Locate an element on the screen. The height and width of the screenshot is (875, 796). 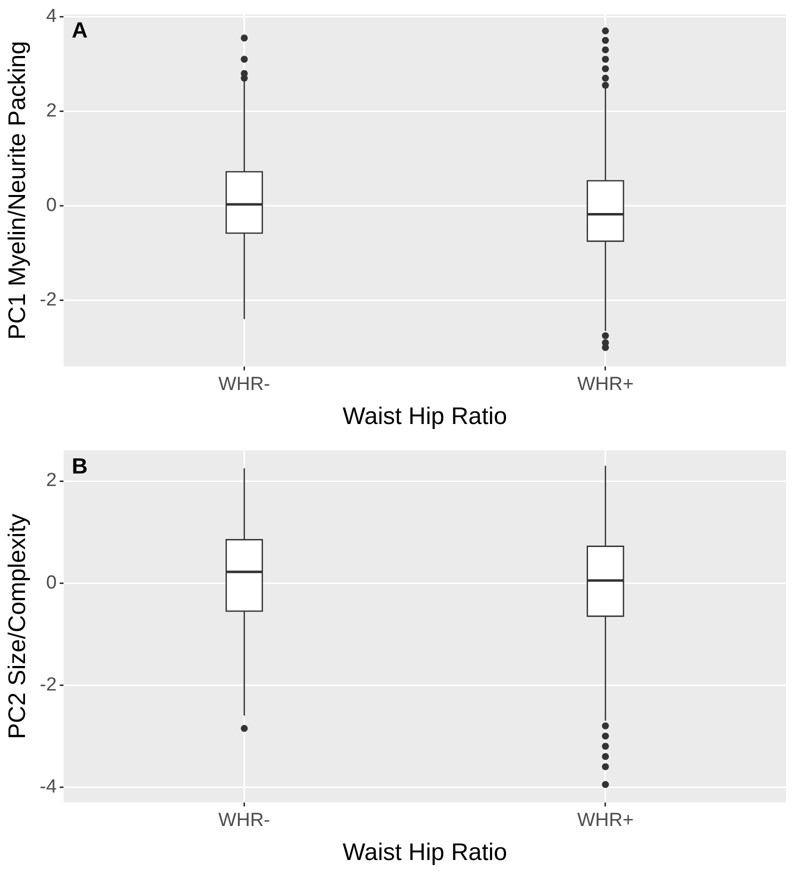
annotation: A is located at coordinates (80, 29).